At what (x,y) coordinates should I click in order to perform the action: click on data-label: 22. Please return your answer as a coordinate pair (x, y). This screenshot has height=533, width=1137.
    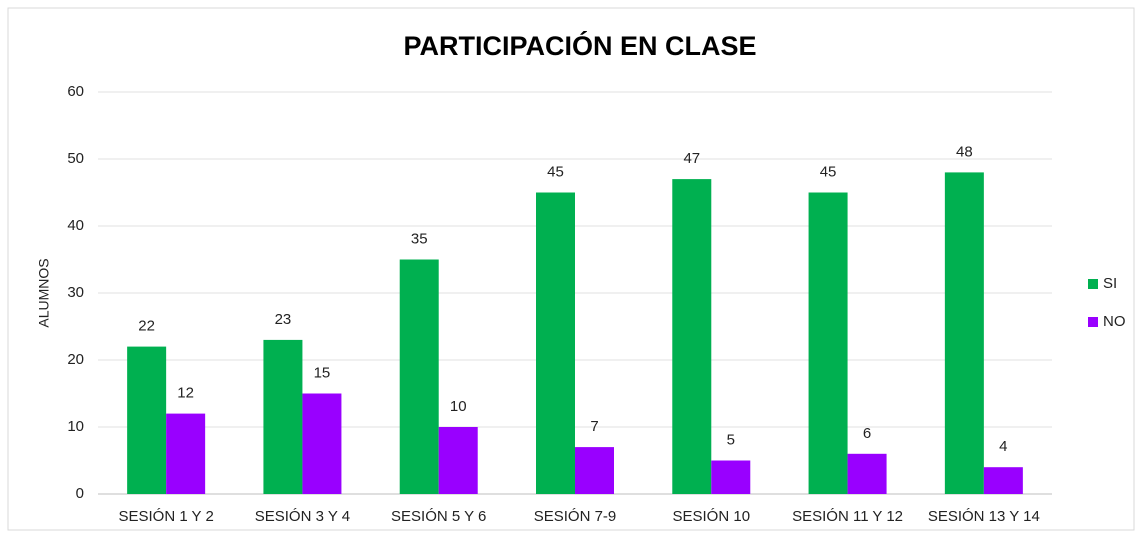
    Looking at the image, I should click on (146, 326).